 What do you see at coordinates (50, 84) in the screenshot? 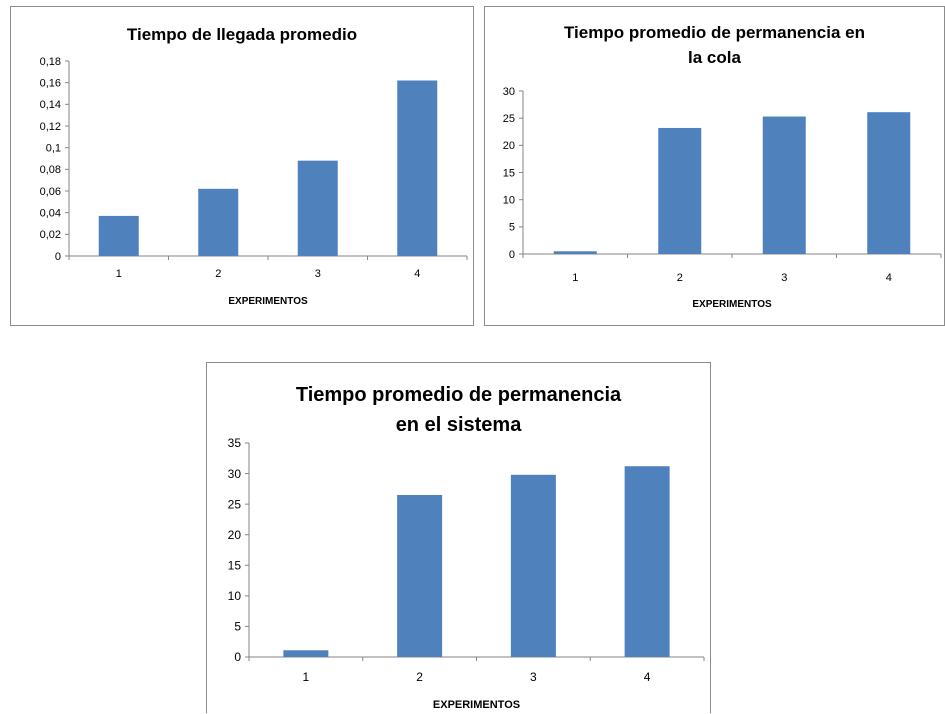
I see `y-tick-label: 0,16` at bounding box center [50, 84].